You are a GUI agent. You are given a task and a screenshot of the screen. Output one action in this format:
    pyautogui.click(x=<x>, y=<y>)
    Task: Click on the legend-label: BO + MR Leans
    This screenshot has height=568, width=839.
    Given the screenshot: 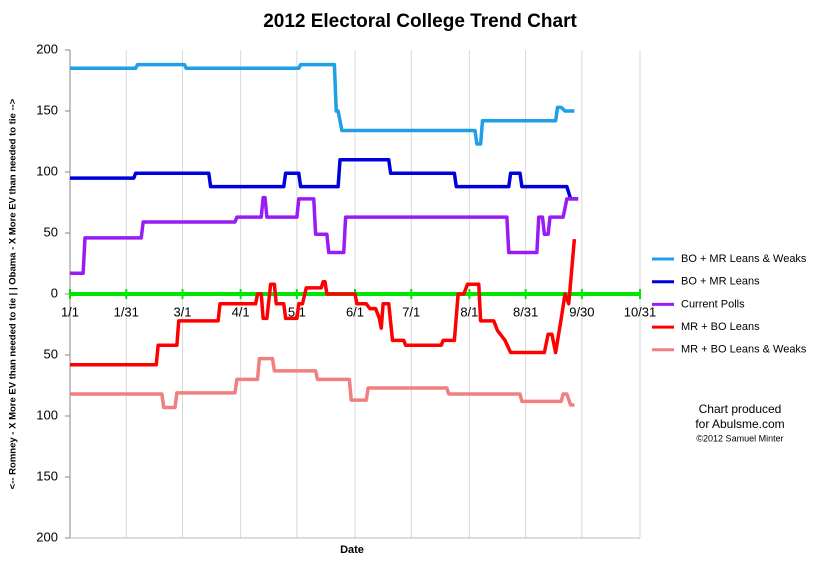 What is the action you would take?
    pyautogui.click(x=720, y=282)
    